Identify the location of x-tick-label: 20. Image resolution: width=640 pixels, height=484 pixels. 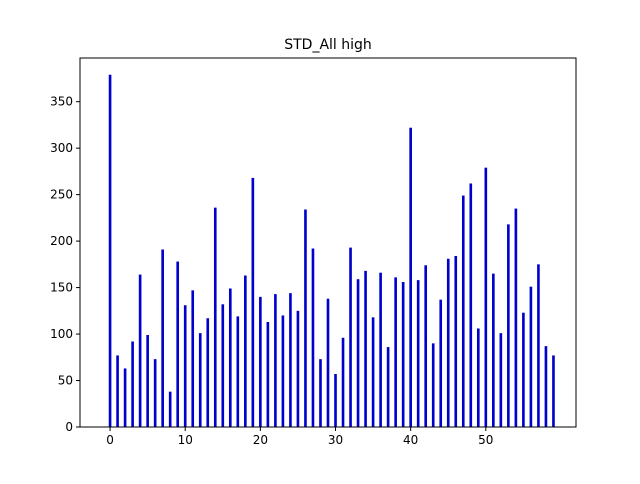
(260, 440).